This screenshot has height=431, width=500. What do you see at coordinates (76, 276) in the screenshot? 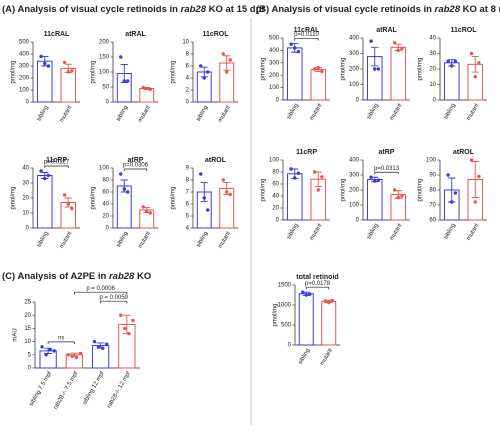
I see `panel-heading: (C) Analysis of A2PE in rab28 KO` at bounding box center [76, 276].